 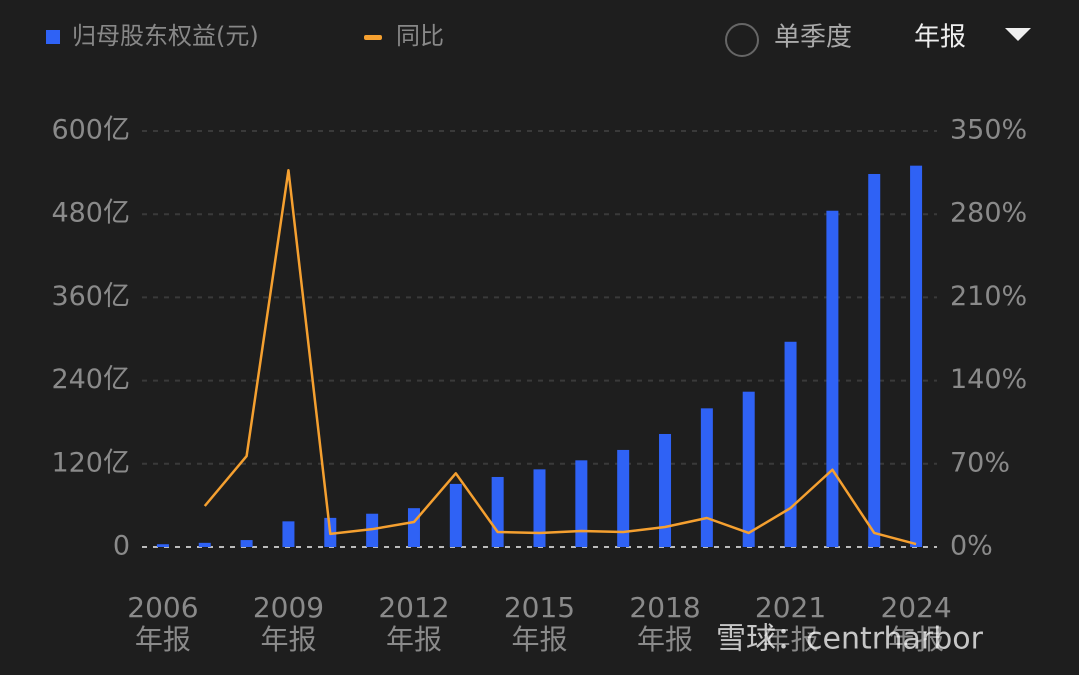 I want to click on y-tick-label: 360亿, so click(x=90, y=296).